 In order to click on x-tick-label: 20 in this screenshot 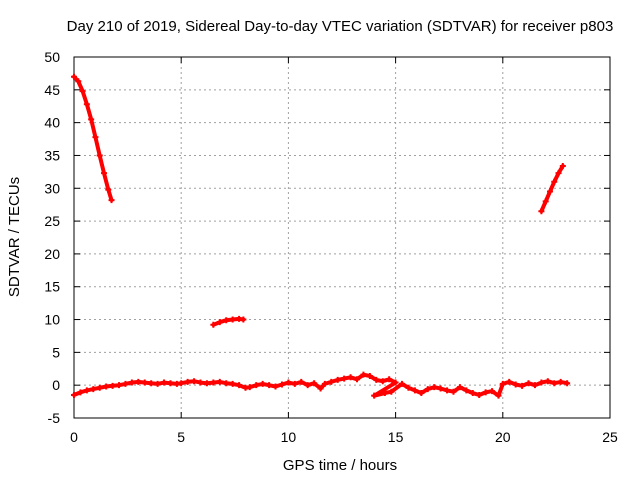, I will do `click(503, 437)`.